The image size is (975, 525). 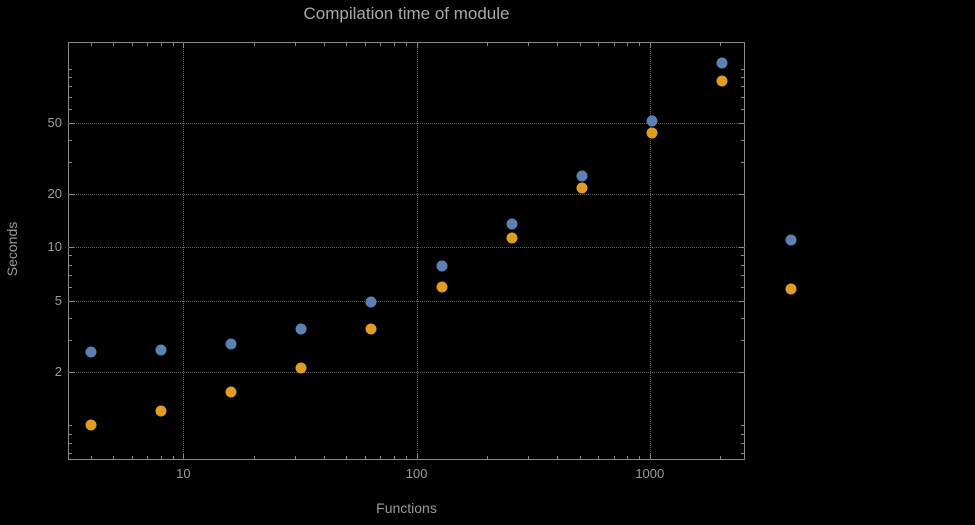 What do you see at coordinates (406, 508) in the screenshot?
I see `x-axis-label: Functions` at bounding box center [406, 508].